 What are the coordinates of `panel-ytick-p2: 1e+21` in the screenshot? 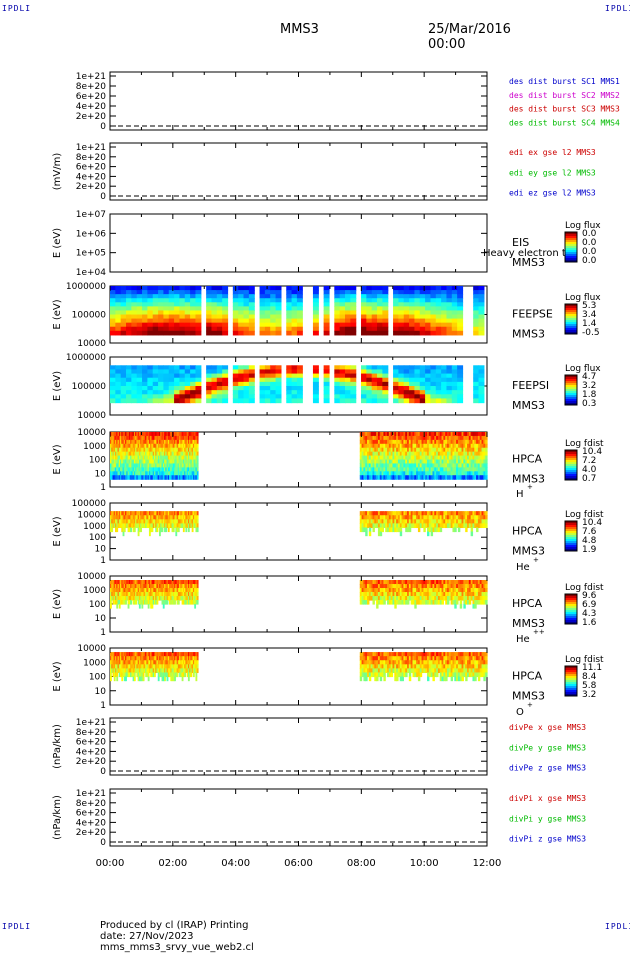 It's located at (91, 148).